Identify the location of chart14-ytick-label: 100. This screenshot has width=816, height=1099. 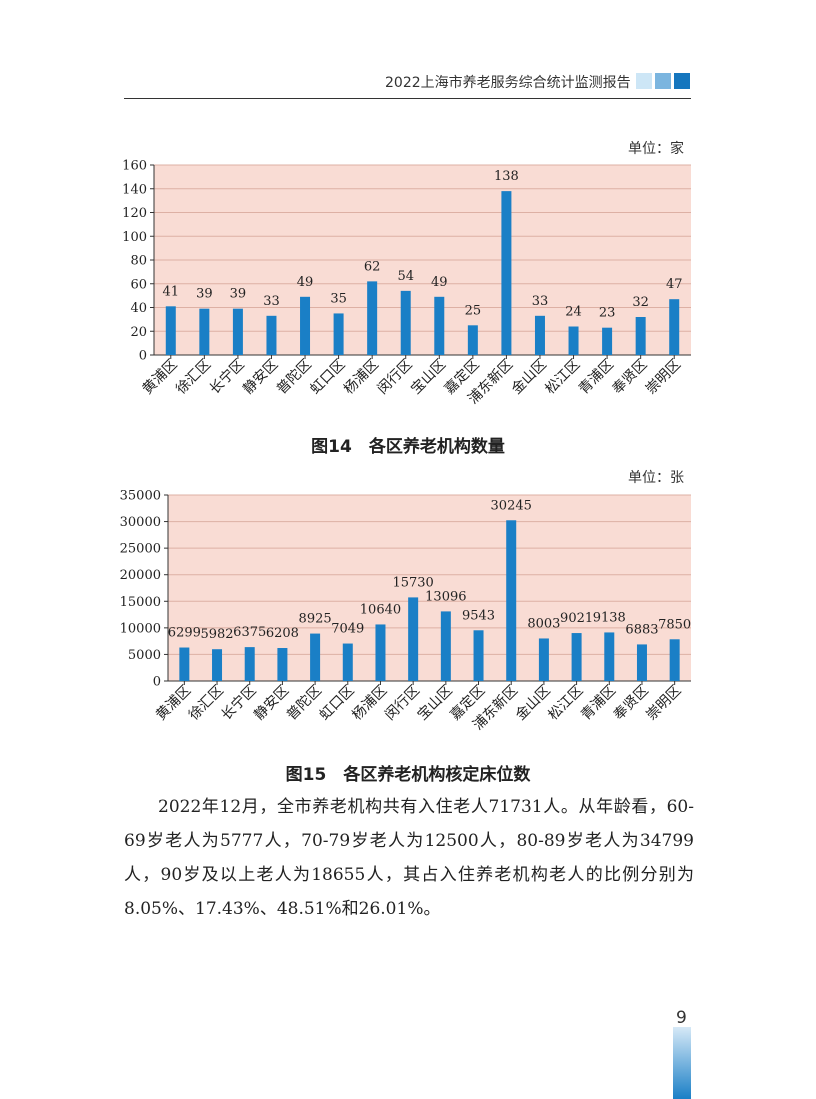
(134, 237).